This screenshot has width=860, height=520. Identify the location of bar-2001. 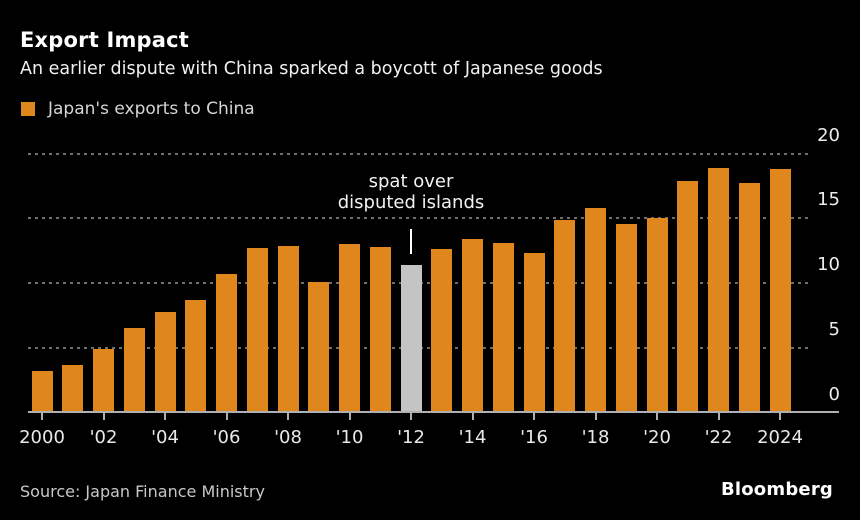
(73, 388).